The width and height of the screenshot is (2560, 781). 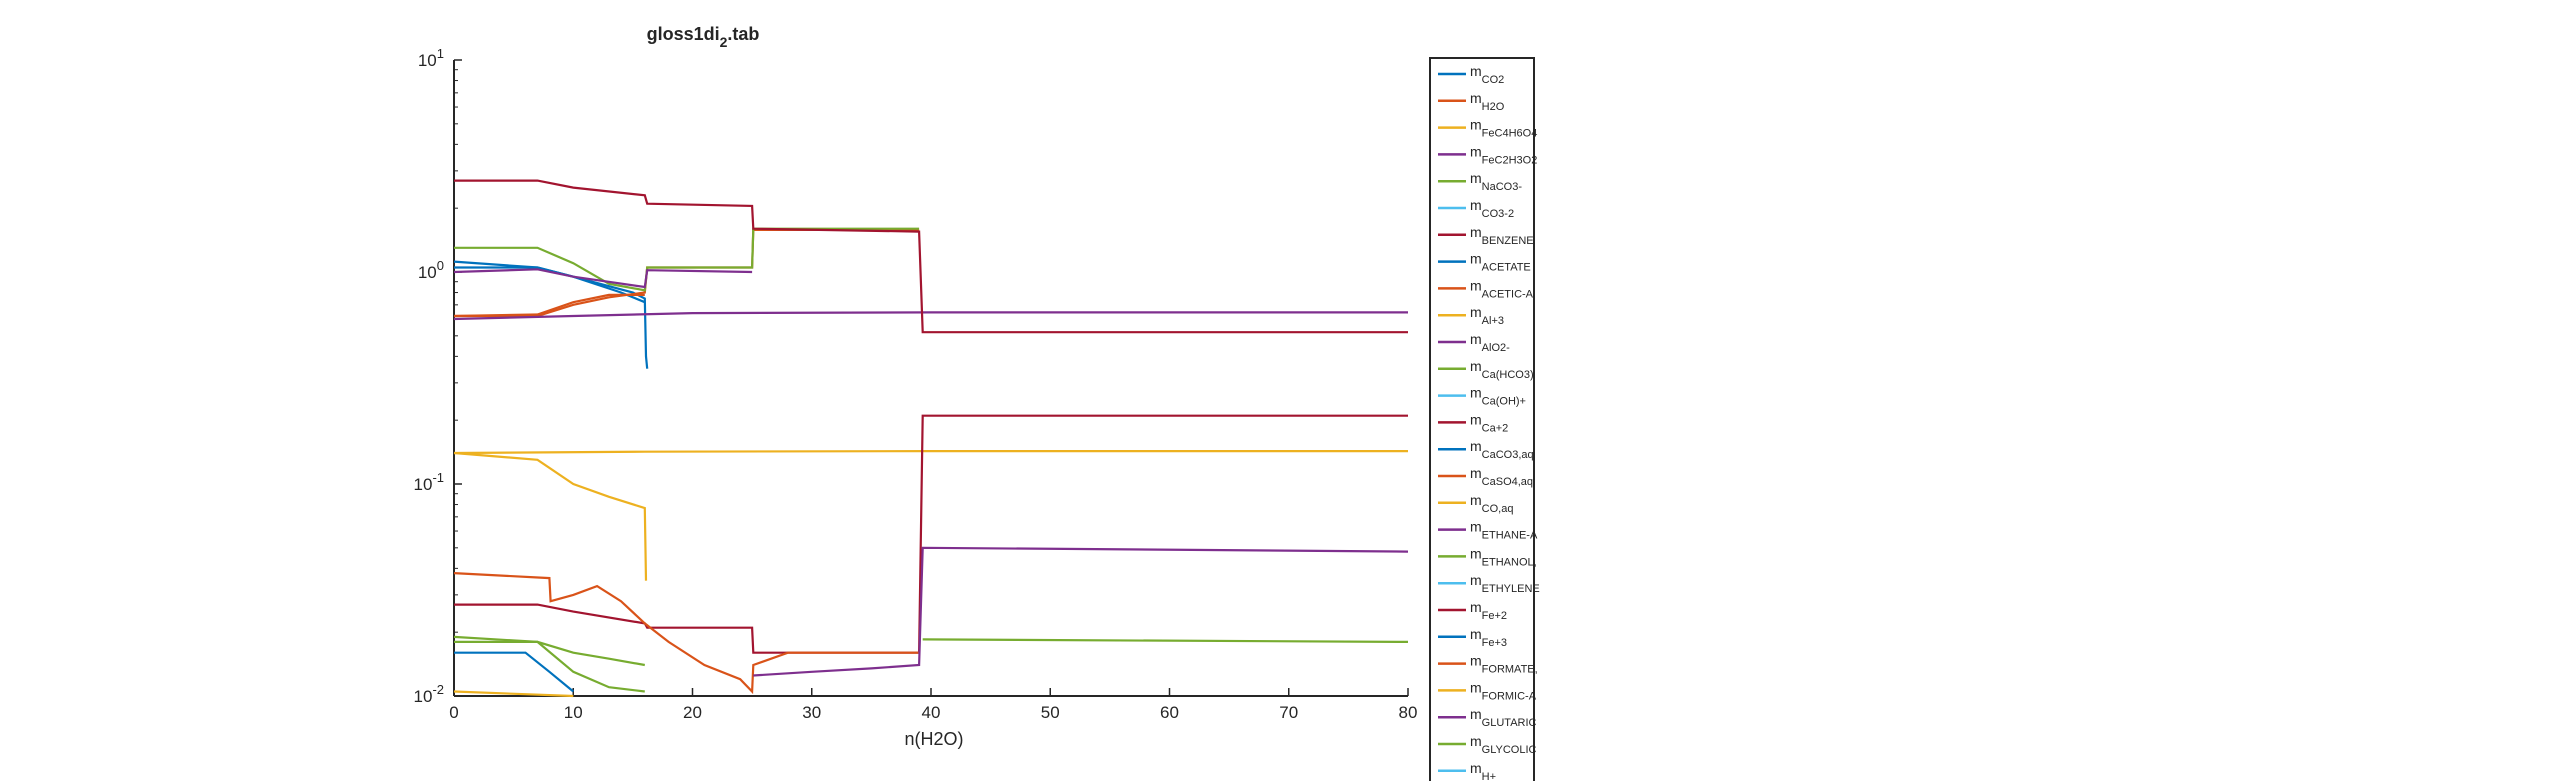 I want to click on legend-label: GLYCOLIC, so click(x=1509, y=750).